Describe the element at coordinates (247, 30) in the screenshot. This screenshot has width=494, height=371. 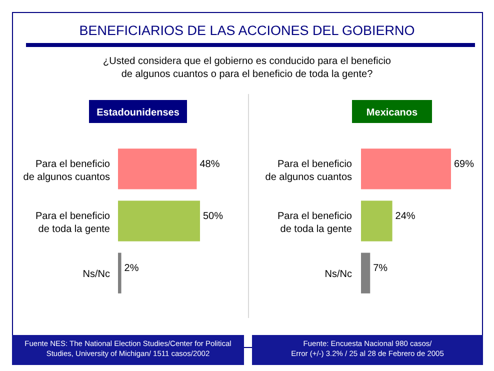
I see `text: BENEFICIARIOS DE LAS ACCIONES DEL GOBIERNO` at that location.